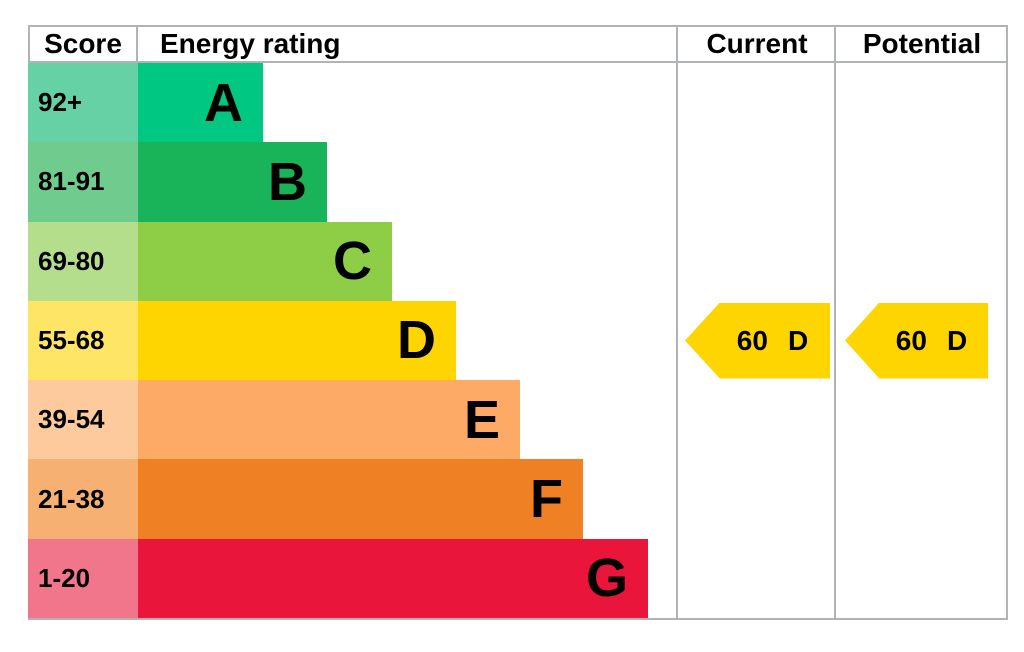  What do you see at coordinates (518, 261) in the screenshot?
I see `band-row-c: 69-80 C` at bounding box center [518, 261].